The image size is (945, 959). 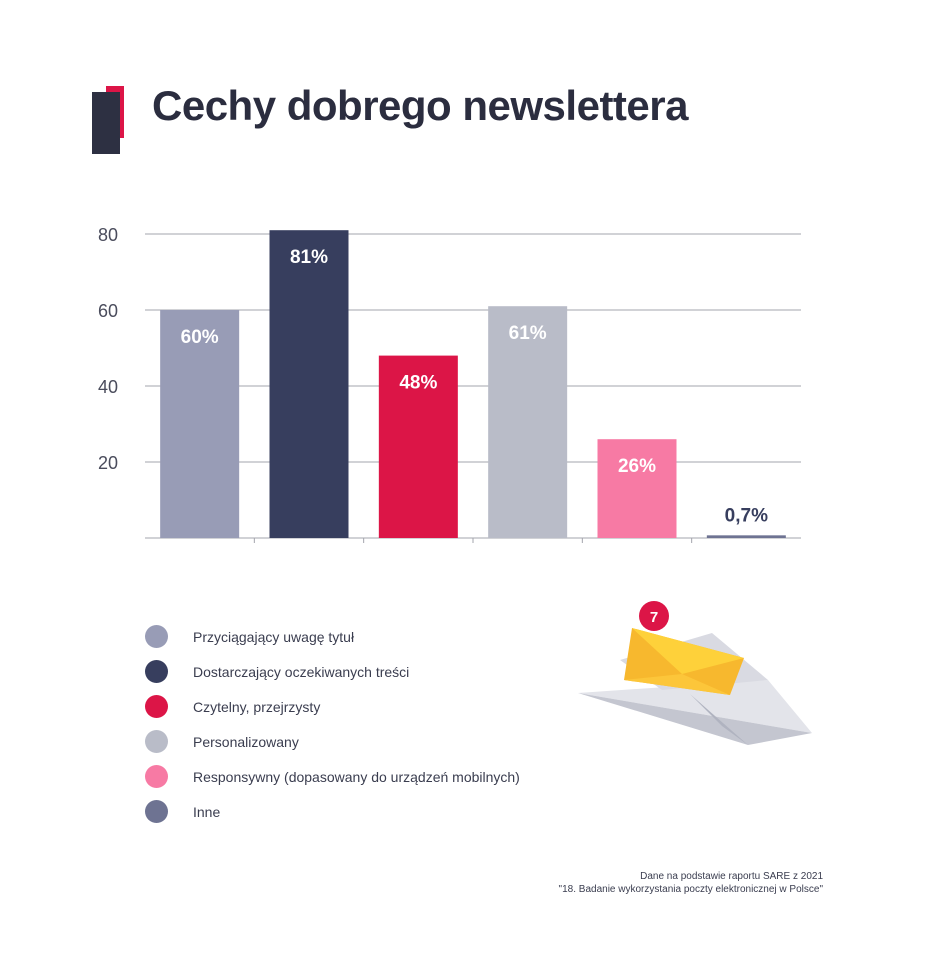 What do you see at coordinates (332, 706) in the screenshot?
I see `legend-item: Czytelny, przejrzysty` at bounding box center [332, 706].